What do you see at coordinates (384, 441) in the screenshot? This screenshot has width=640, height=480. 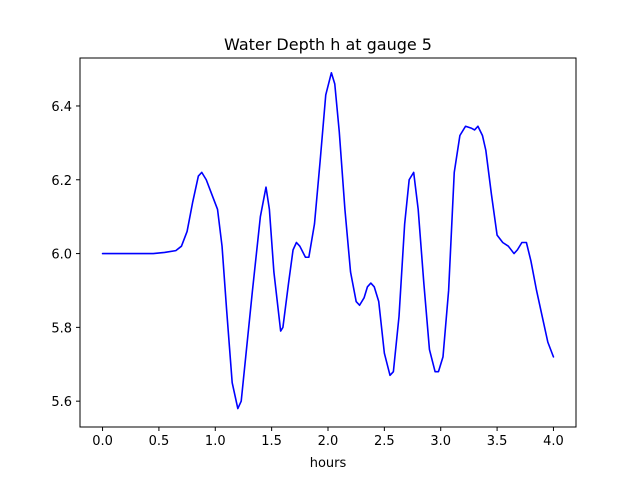 I see `x-tick-label: 2.5` at bounding box center [384, 441].